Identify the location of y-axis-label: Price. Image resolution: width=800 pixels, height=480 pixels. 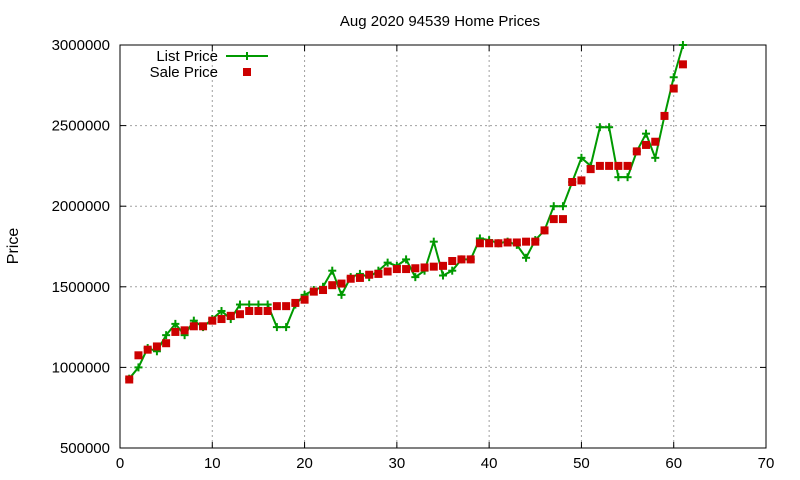
(13, 246).